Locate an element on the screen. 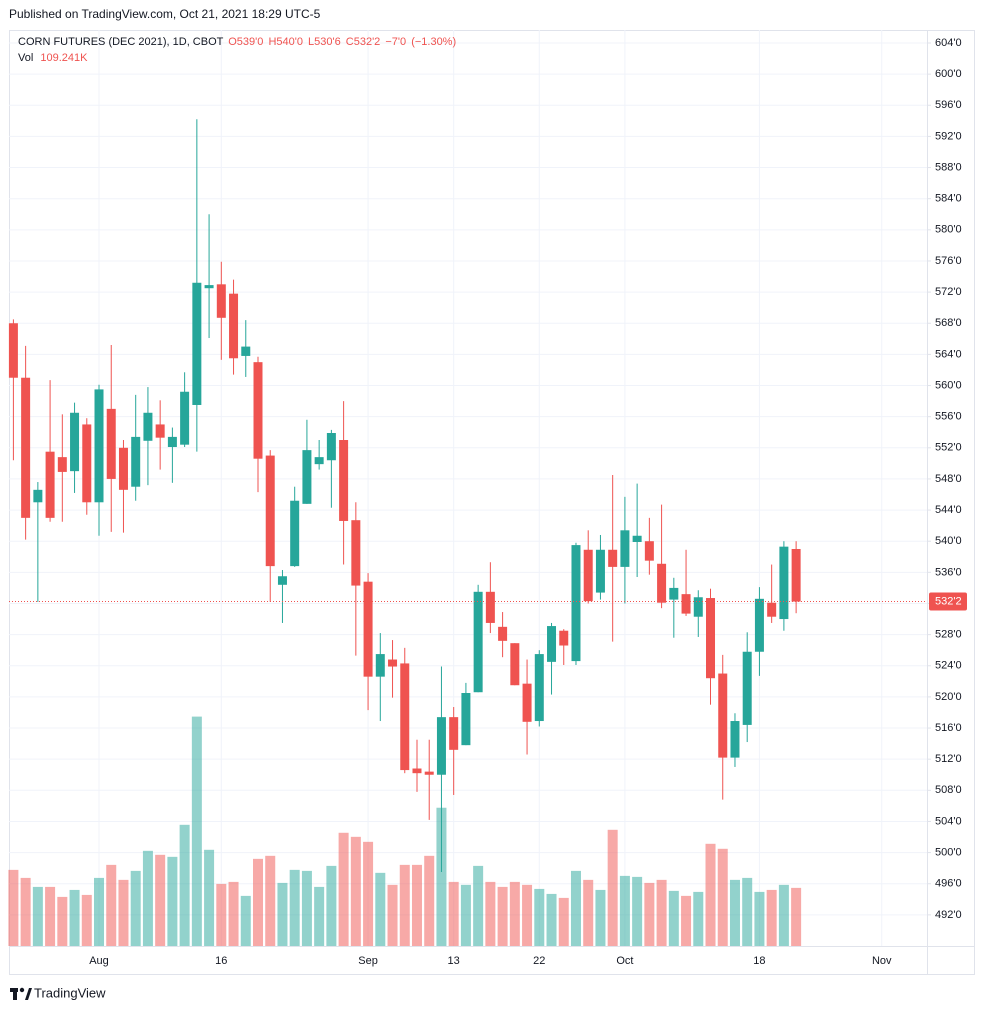 The height and width of the screenshot is (1010, 985). footer-brand: TradingView is located at coordinates (70, 992).